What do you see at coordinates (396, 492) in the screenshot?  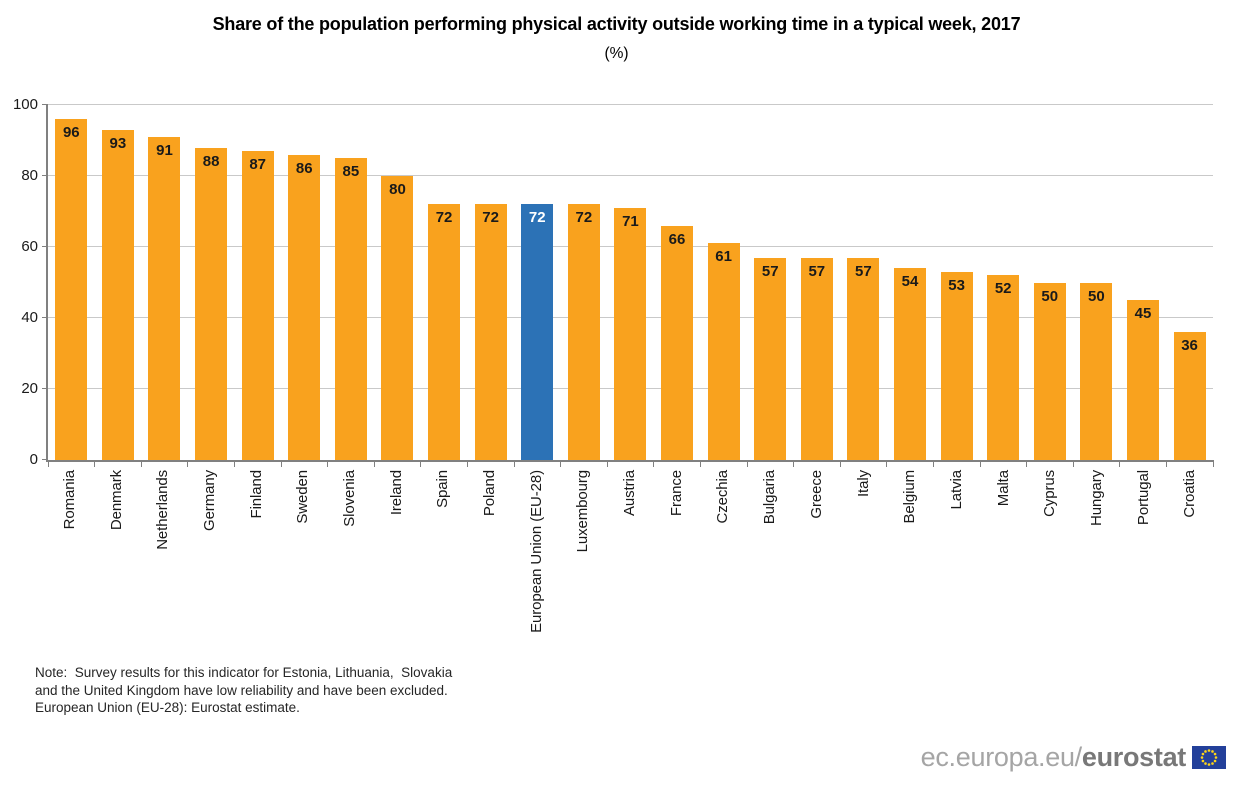 I see `x-label-cell-ireland: Ireland` at bounding box center [396, 492].